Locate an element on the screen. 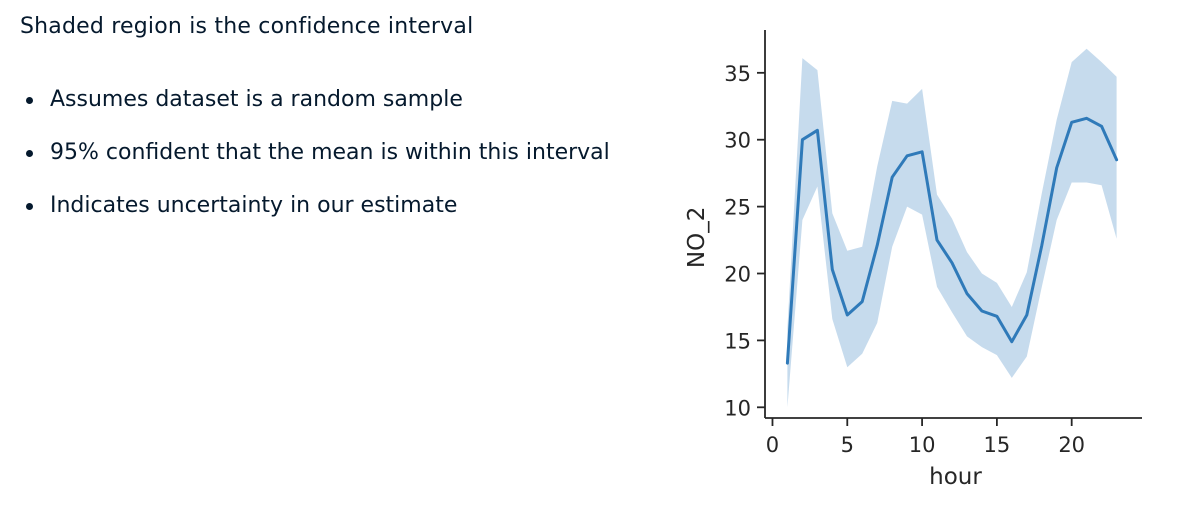 The image size is (1191, 516). bullet-text: Assumes dataset is a random sample is located at coordinates (256, 99).